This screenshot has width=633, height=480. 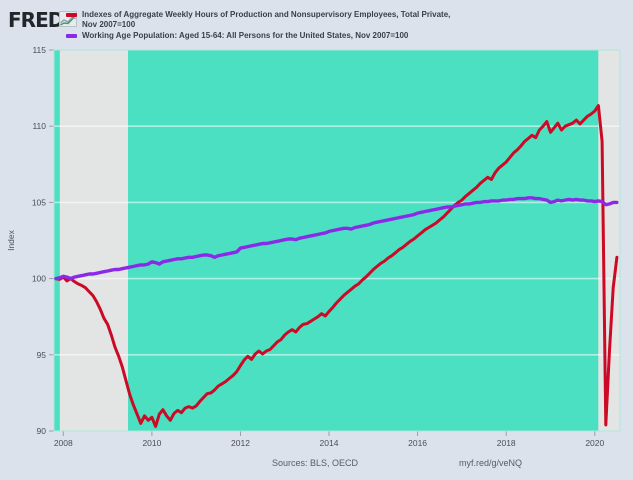 I want to click on x-tick-label: 2012, so click(x=240, y=443).